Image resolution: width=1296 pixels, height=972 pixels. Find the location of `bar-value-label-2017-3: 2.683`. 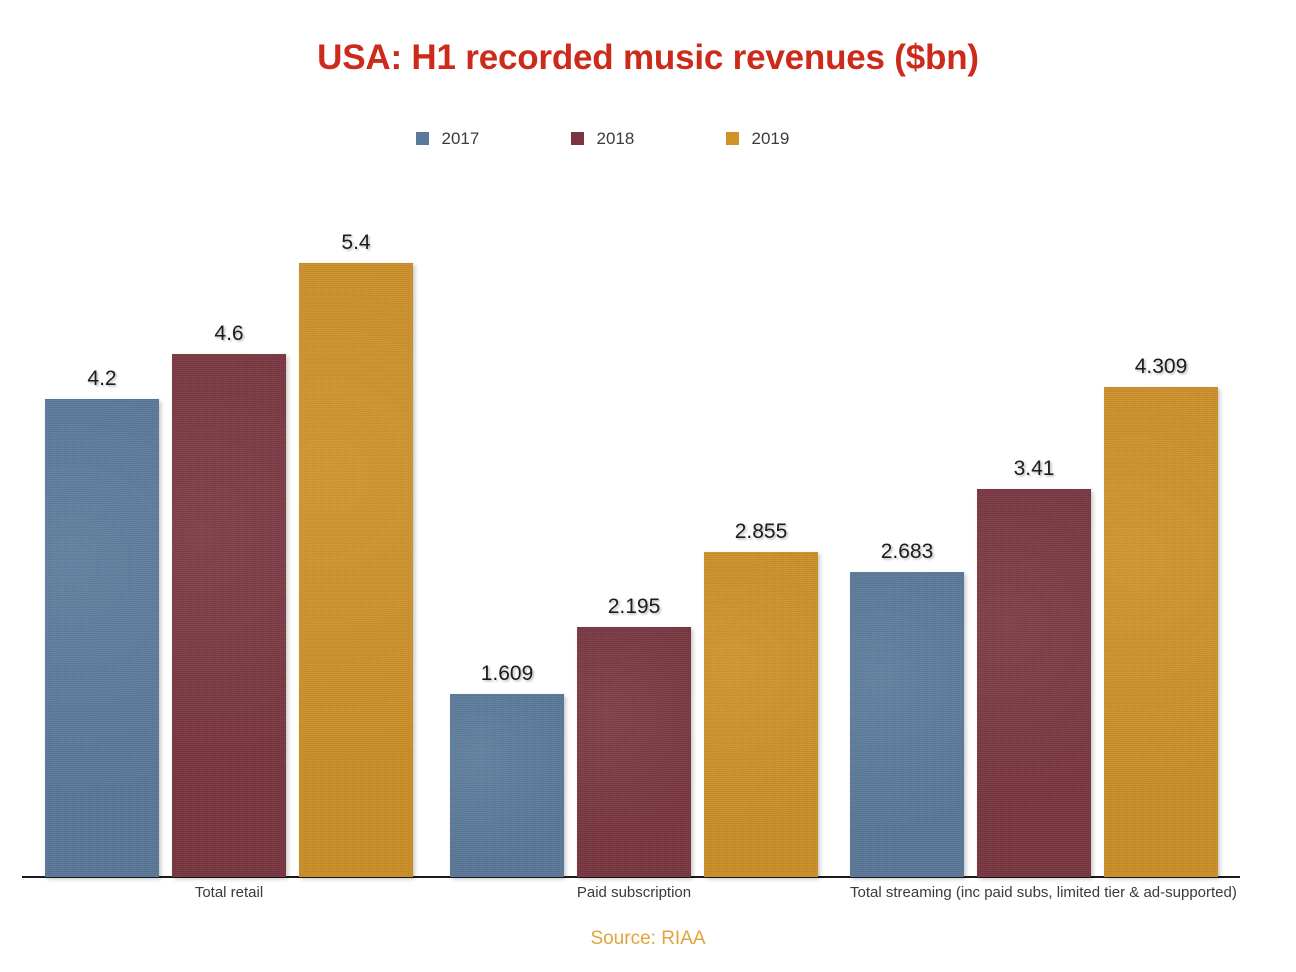

bar-value-label-2017-3: 2.683 is located at coordinates (907, 551).